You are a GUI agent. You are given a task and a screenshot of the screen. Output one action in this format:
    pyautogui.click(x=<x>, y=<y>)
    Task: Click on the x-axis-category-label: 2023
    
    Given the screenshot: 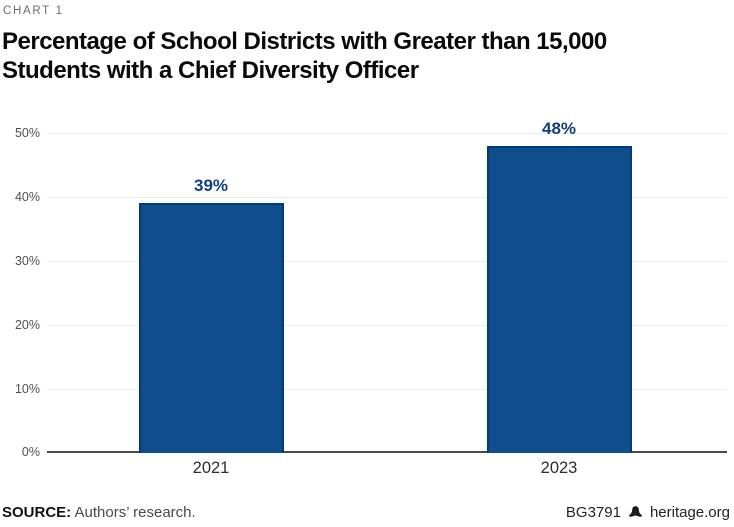 What is the action you would take?
    pyautogui.click(x=559, y=468)
    